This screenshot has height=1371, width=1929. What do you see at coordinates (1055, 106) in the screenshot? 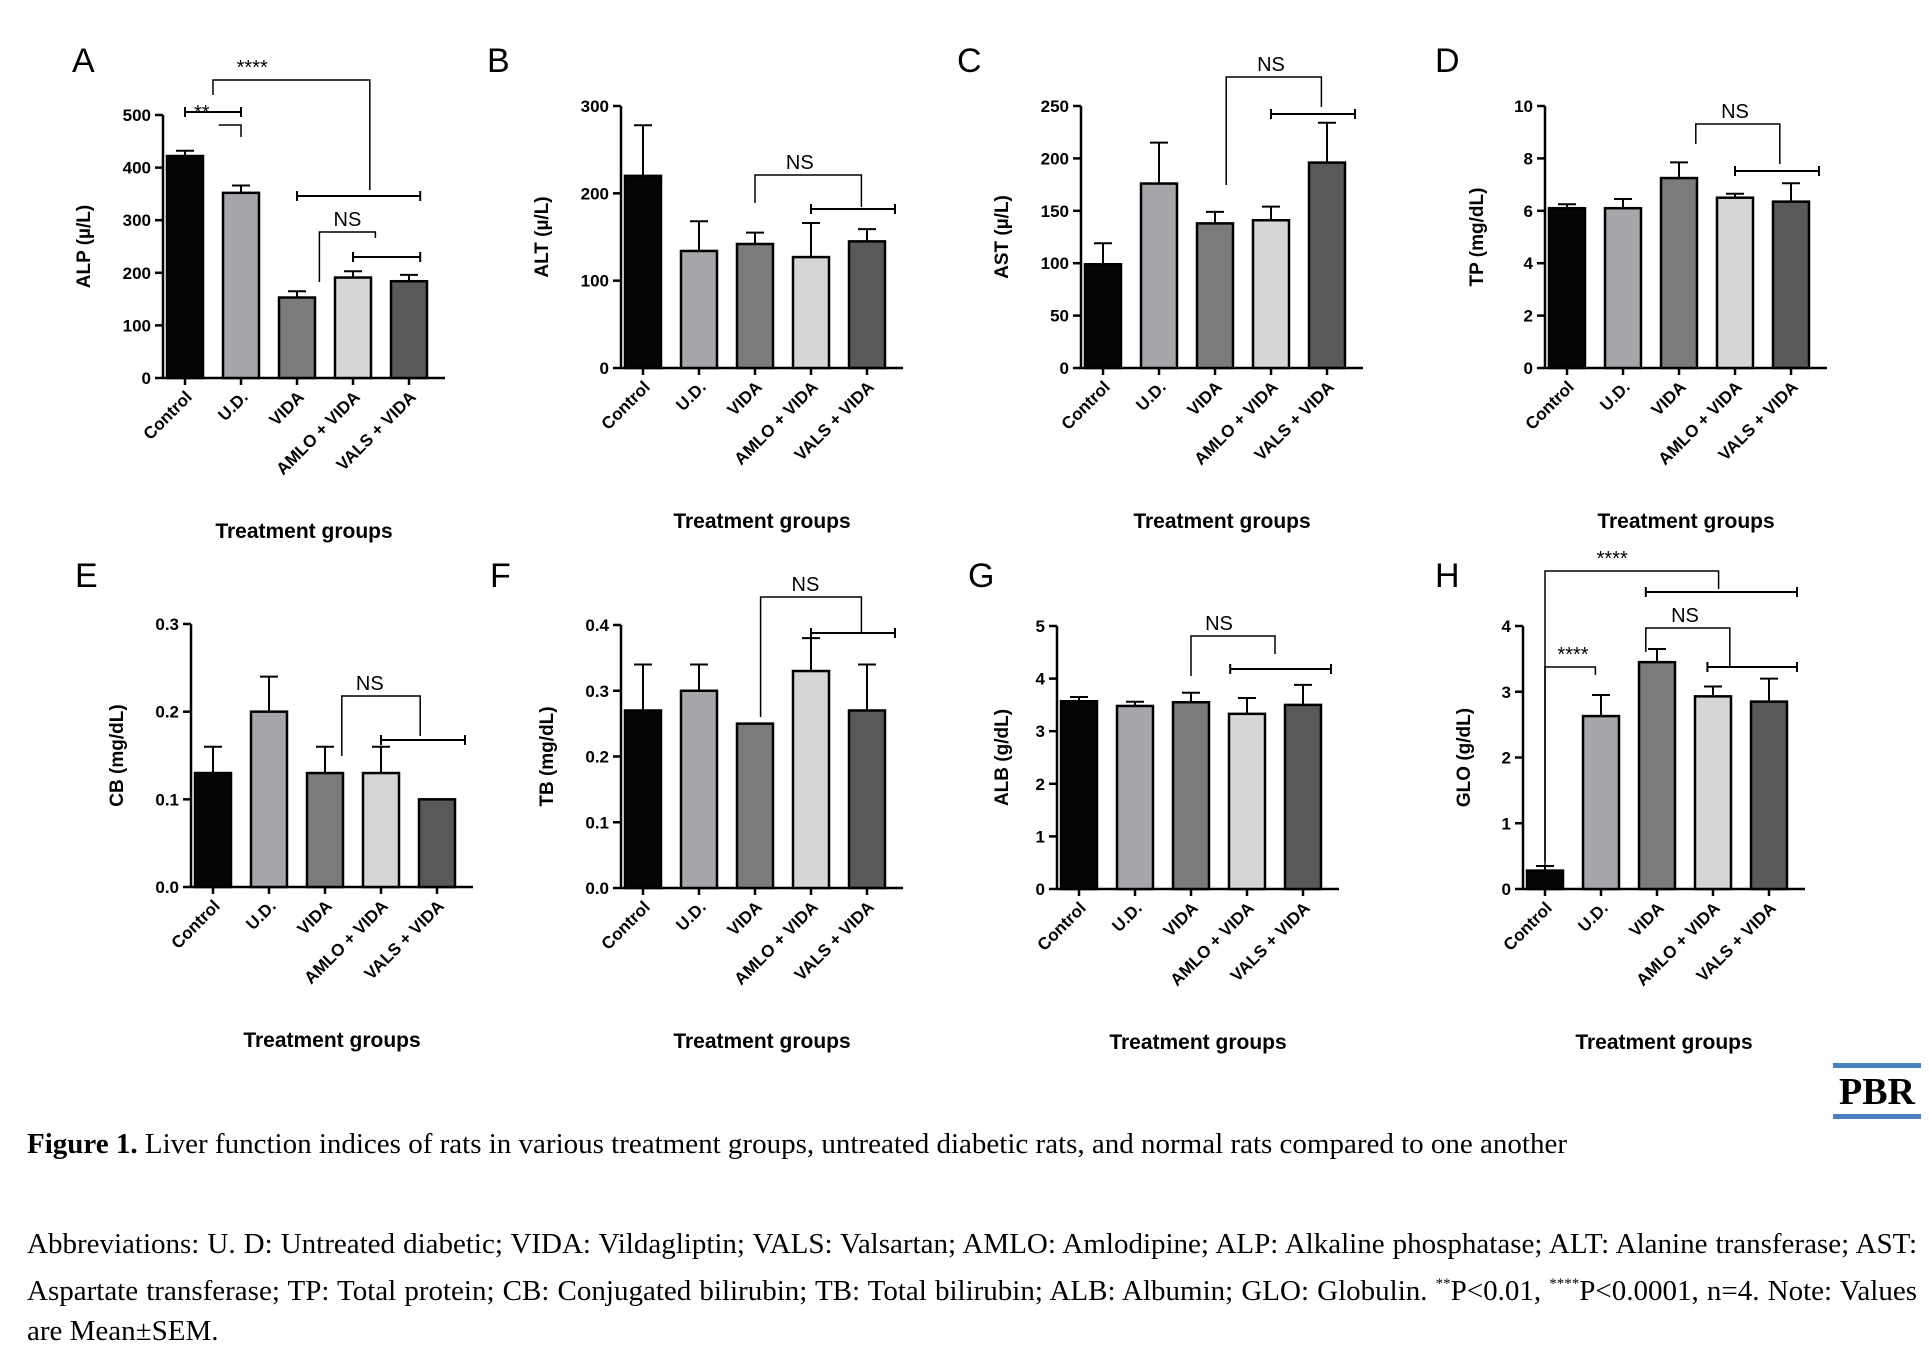
I see `y-tick-label: 250` at bounding box center [1055, 106].